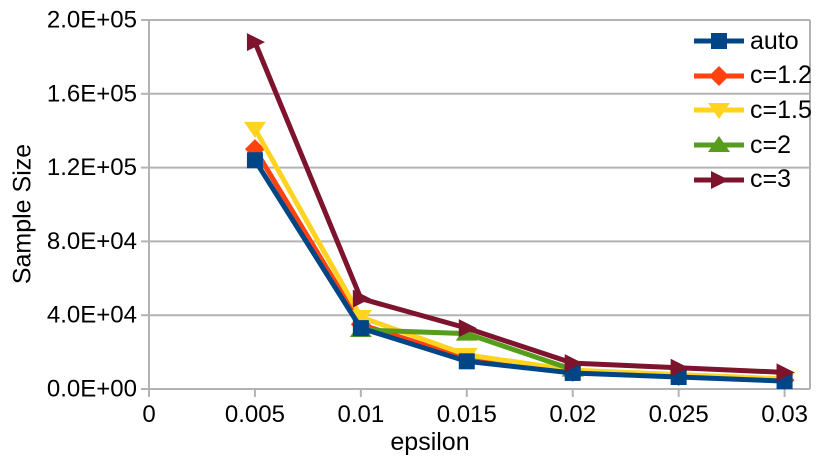  I want to click on legend-item-c1-5: c=1.5, so click(753, 110).